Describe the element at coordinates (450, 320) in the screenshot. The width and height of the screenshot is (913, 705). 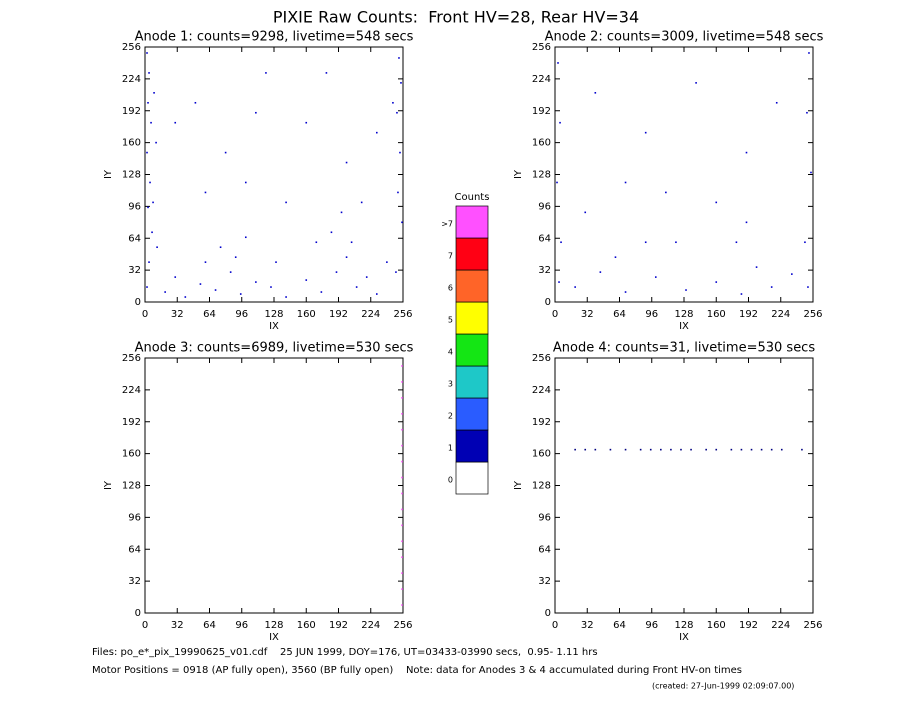
I see `colorbar-label: 5` at that location.